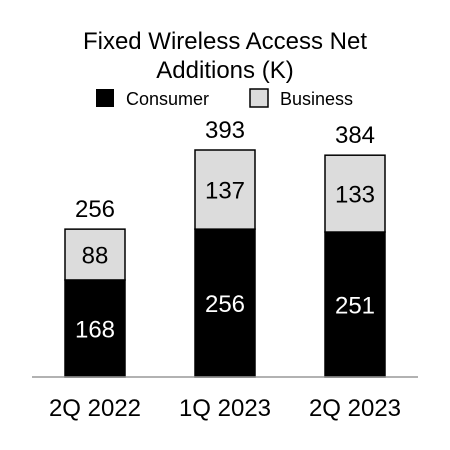  What do you see at coordinates (95, 209) in the screenshot?
I see `total-label-1: 256` at bounding box center [95, 209].